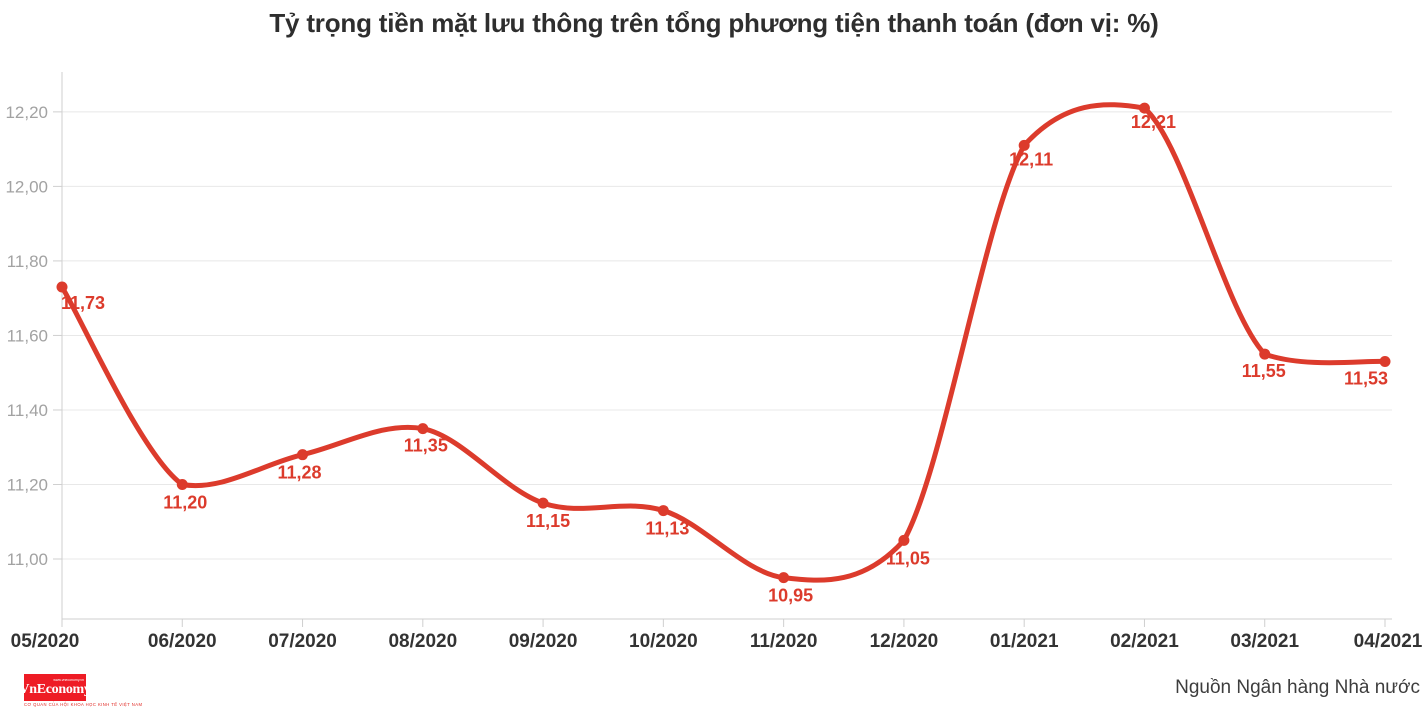 The image size is (1428, 714). What do you see at coordinates (185, 502) in the screenshot?
I see `data-point-label: 11,20` at bounding box center [185, 502].